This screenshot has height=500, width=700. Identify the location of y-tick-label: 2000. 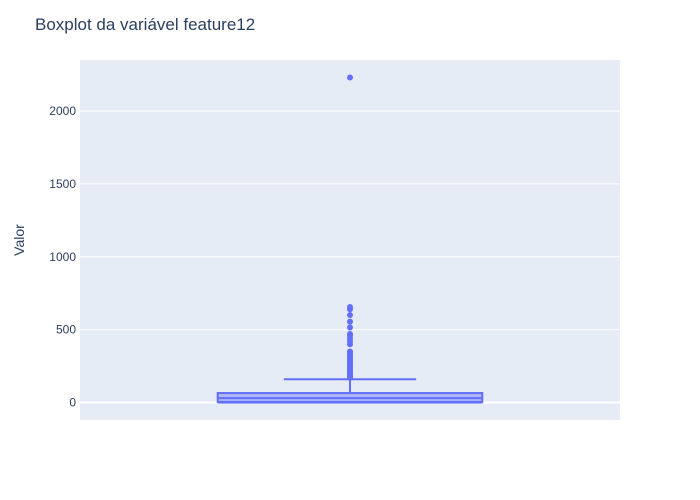
(62, 111).